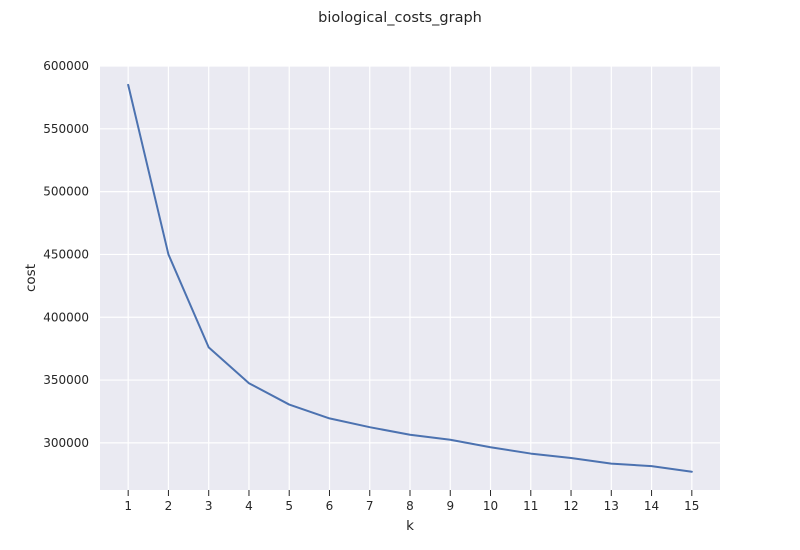 This screenshot has width=800, height=550. What do you see at coordinates (66, 66) in the screenshot?
I see `y-tick-label: 600000` at bounding box center [66, 66].